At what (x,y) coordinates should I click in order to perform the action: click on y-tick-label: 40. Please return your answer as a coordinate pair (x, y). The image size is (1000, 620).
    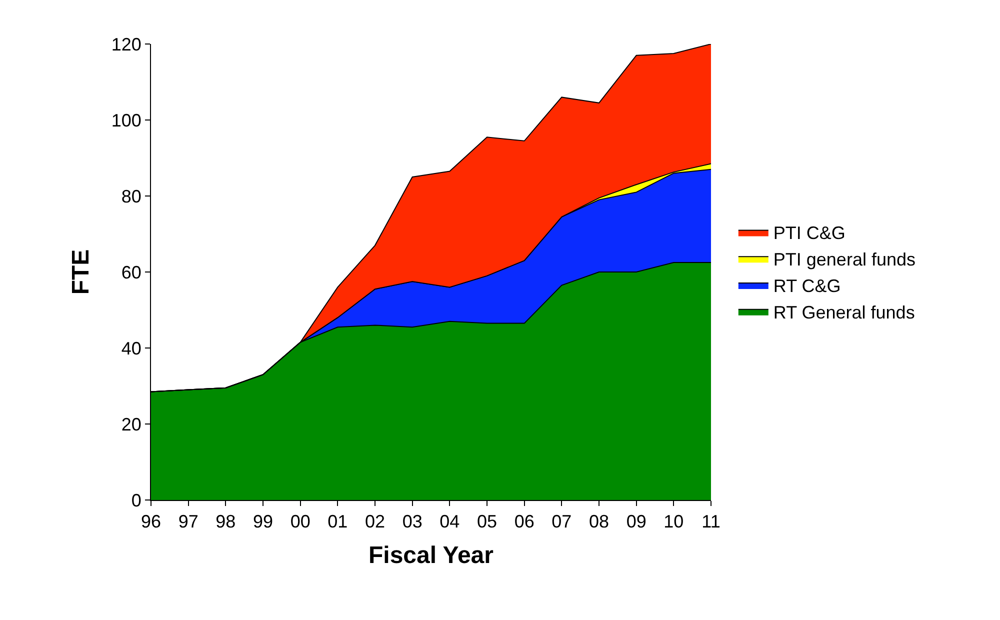
    Looking at the image, I should click on (131, 348).